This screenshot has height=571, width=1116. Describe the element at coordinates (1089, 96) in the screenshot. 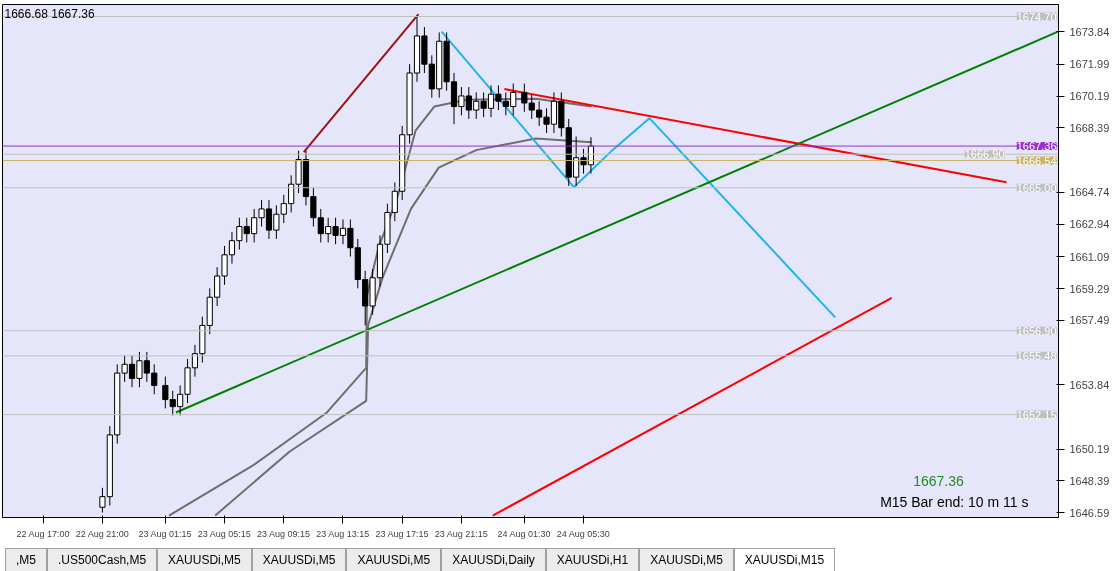

I see `y-tick-label: 1670.19` at that location.